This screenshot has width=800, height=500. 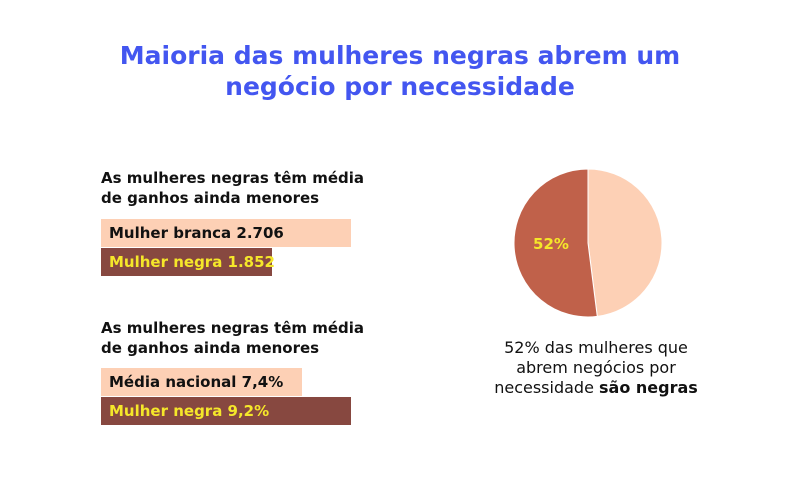 I want to click on pie-chart: 52%, so click(x=588, y=243).